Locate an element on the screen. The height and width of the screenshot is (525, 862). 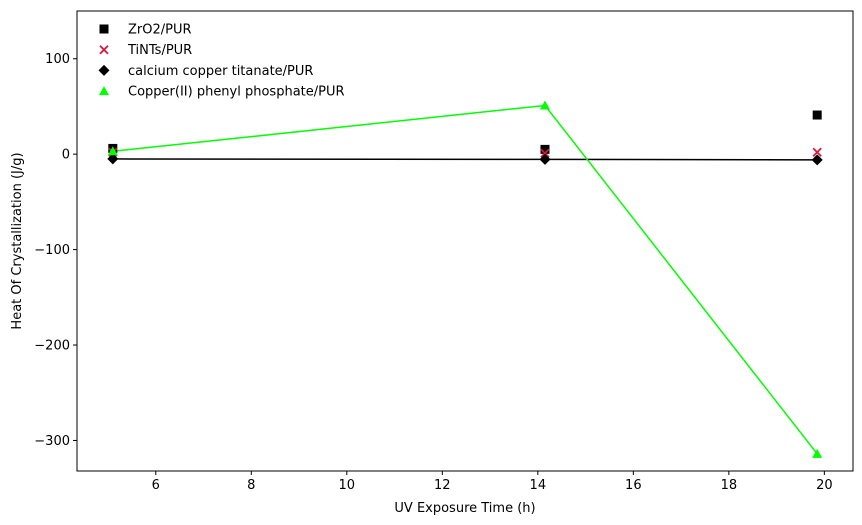
y-tick-label: 100 is located at coordinates (57, 59).